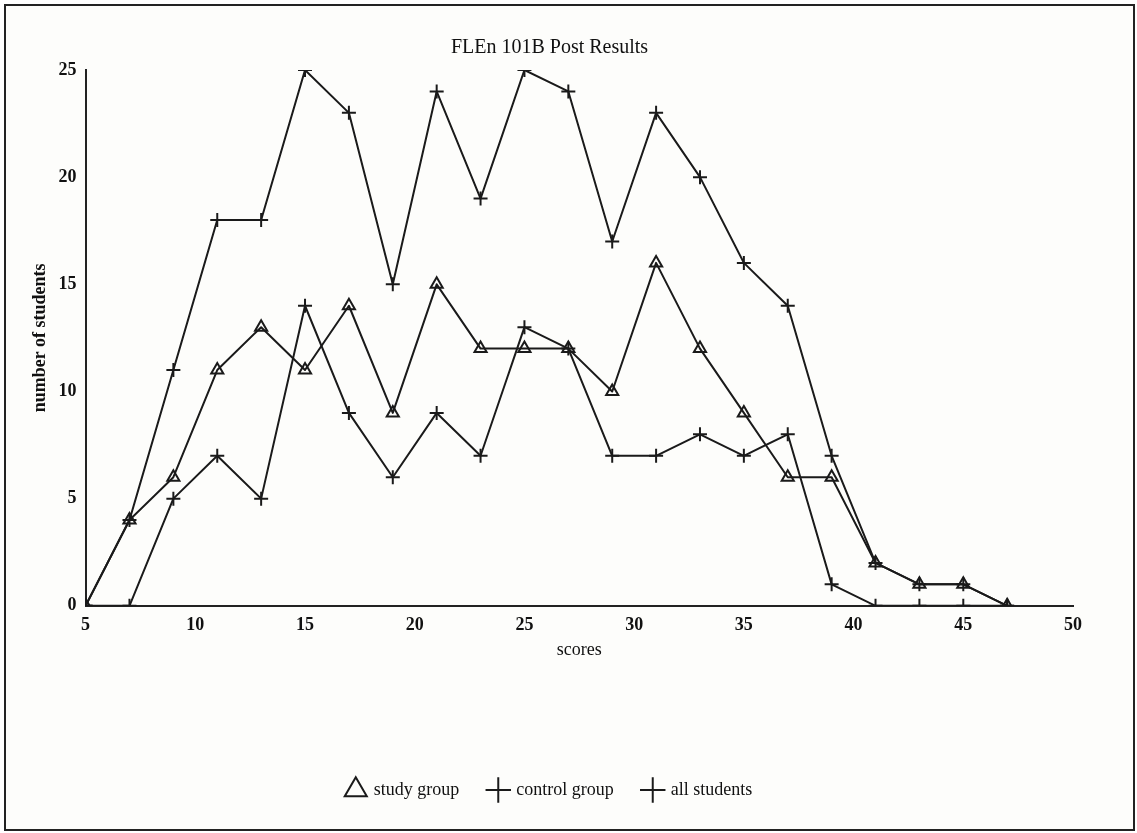 The height and width of the screenshot is (833, 1137). Describe the element at coordinates (72, 497) in the screenshot. I see `y-tick-label: 5` at that location.